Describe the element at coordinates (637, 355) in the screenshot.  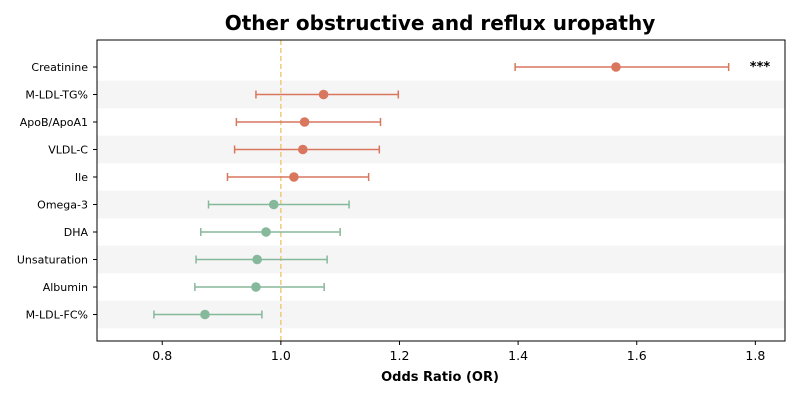
I see `x-tick-label: 1.6` at that location.